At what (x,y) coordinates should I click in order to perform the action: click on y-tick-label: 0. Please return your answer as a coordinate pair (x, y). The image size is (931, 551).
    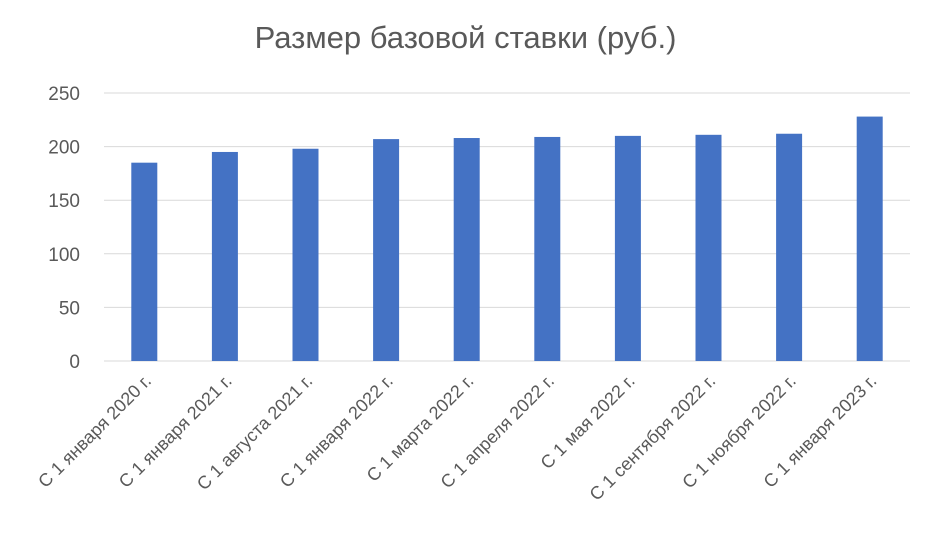
    Looking at the image, I should click on (74, 362).